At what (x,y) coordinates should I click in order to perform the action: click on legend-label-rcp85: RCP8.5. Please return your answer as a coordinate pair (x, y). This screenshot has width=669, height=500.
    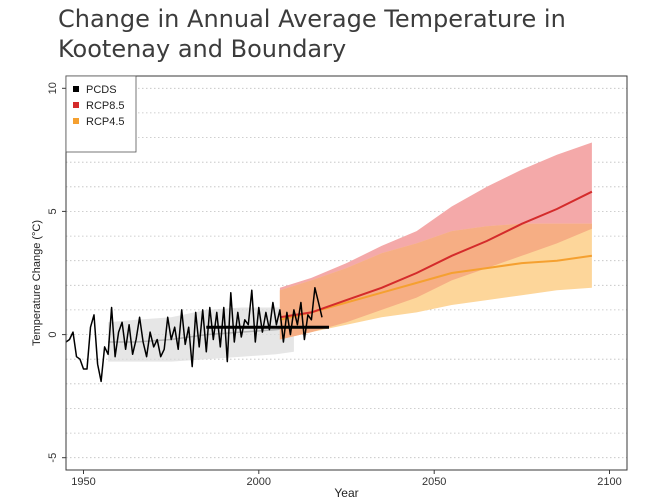
    Looking at the image, I should click on (105, 106).